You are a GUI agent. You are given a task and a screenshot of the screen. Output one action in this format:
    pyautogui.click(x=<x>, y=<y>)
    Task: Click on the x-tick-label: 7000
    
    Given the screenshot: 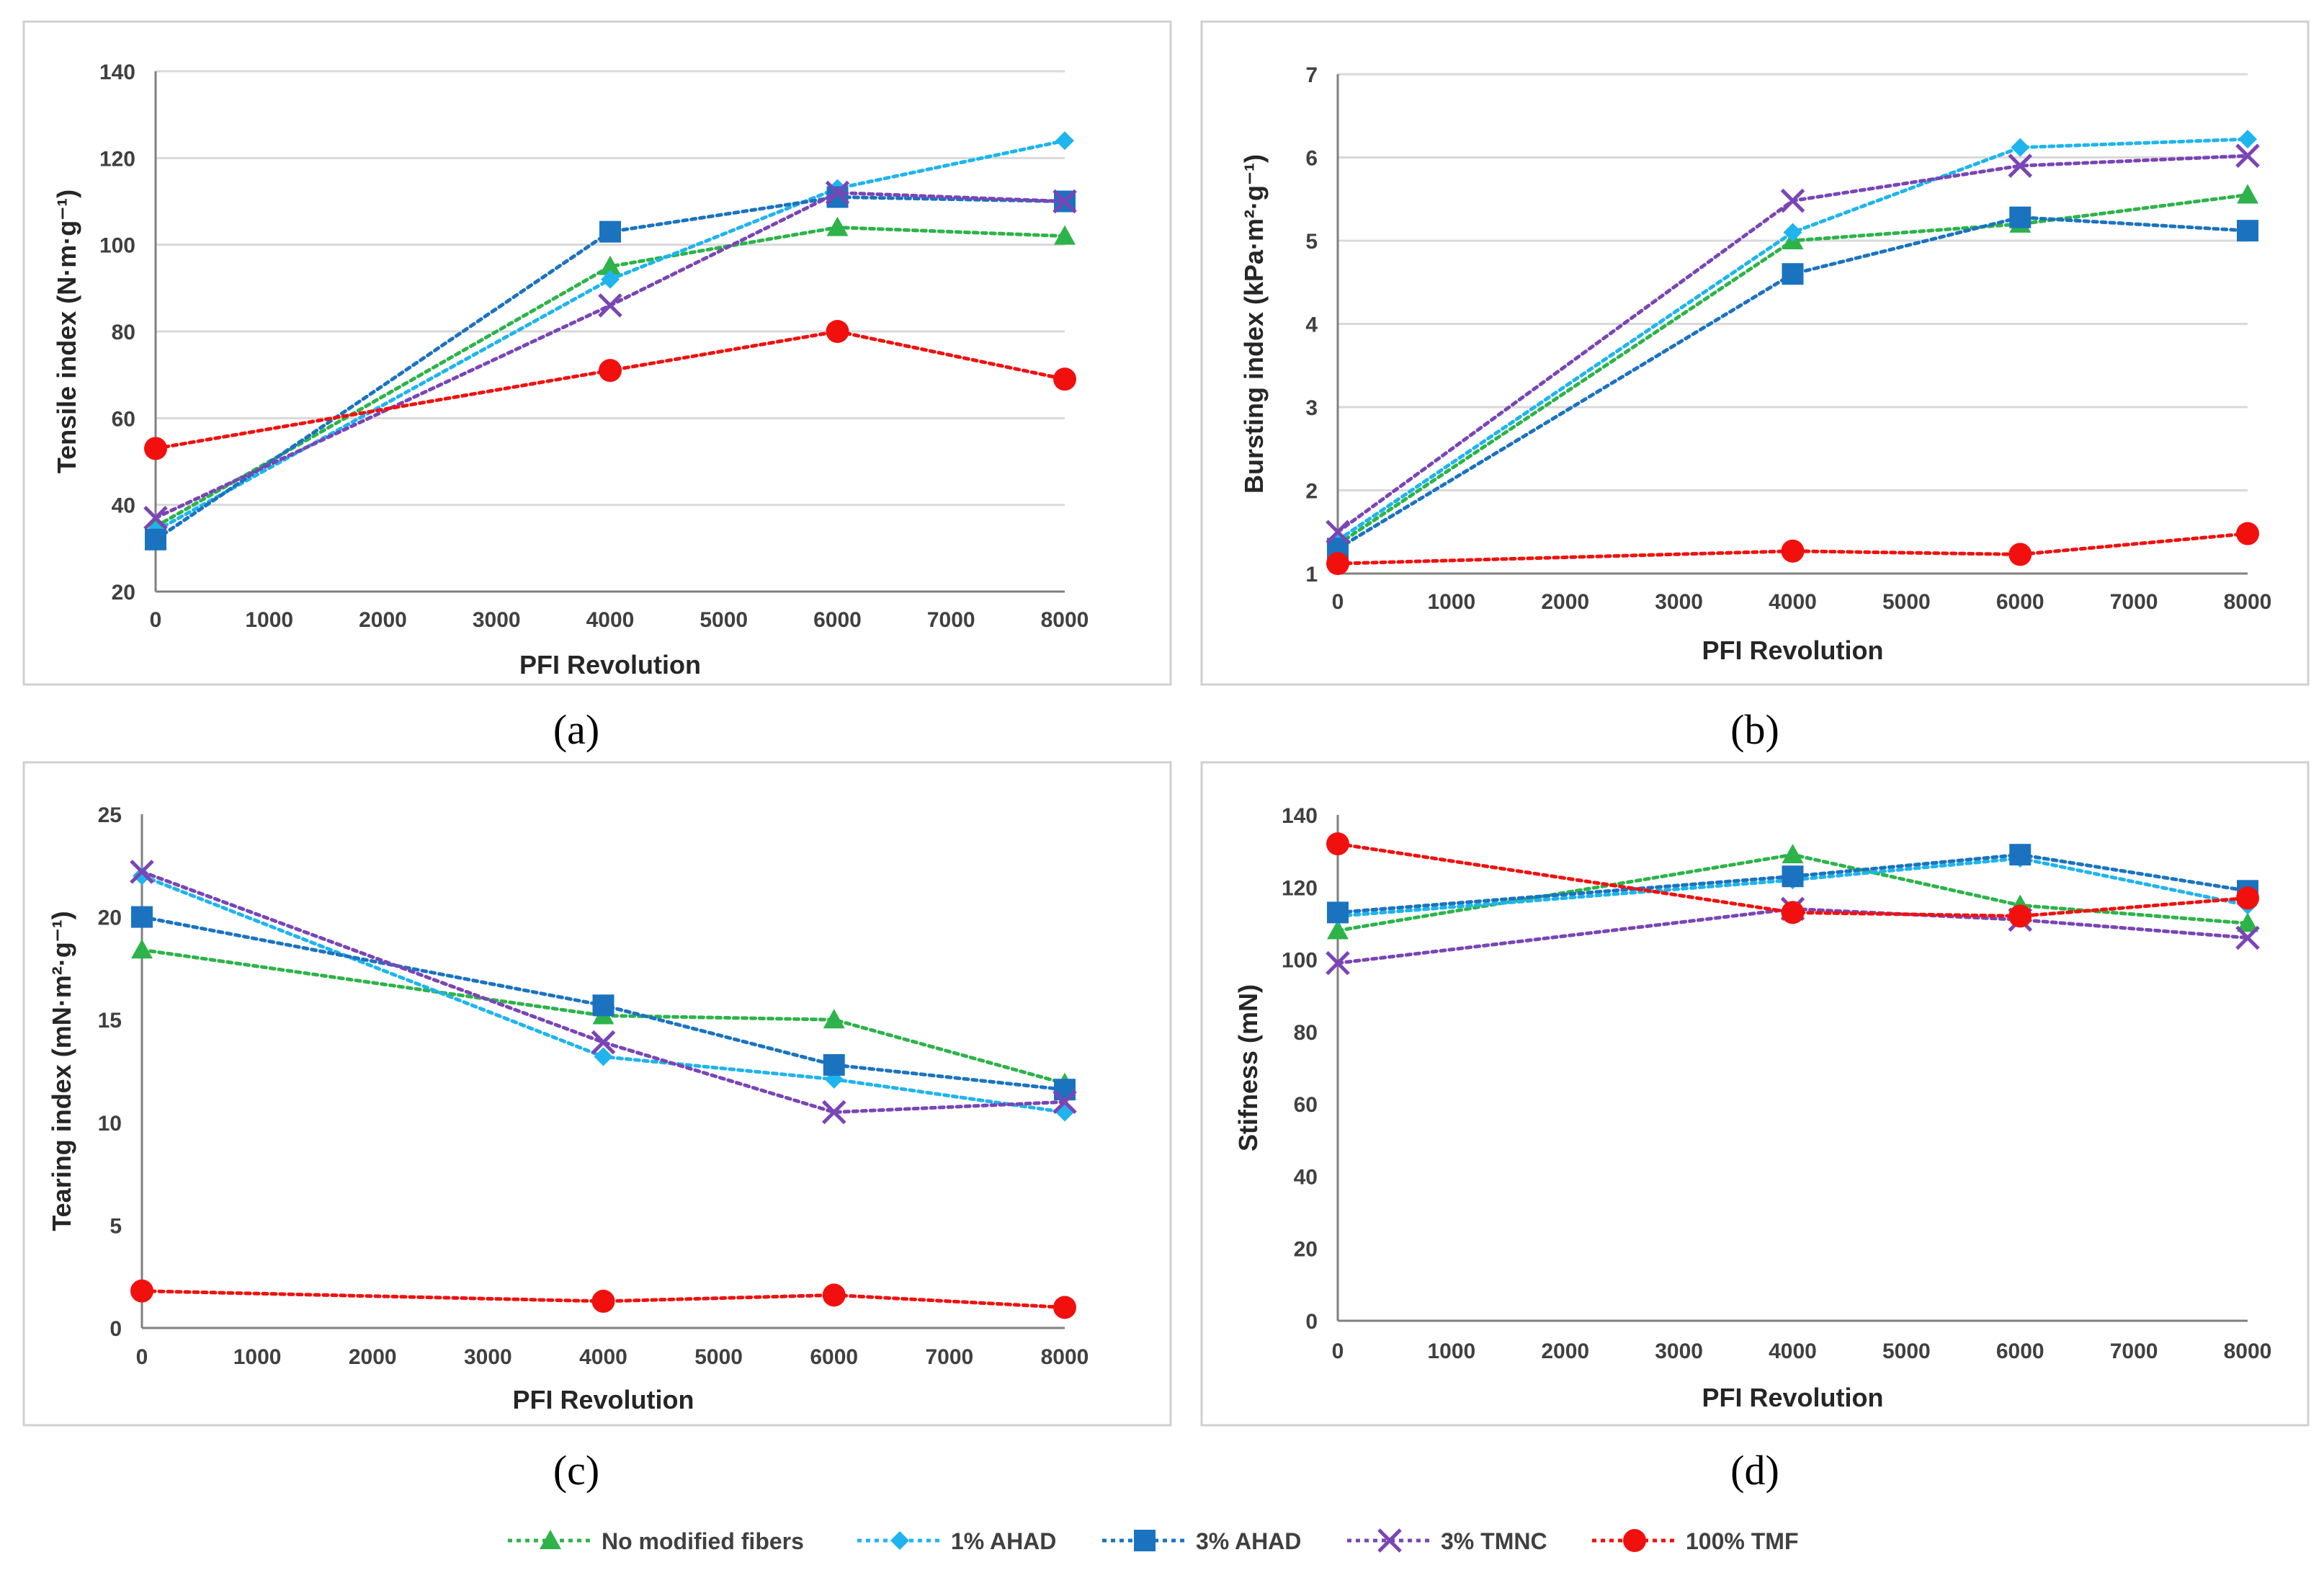 What is the action you would take?
    pyautogui.click(x=2134, y=1351)
    